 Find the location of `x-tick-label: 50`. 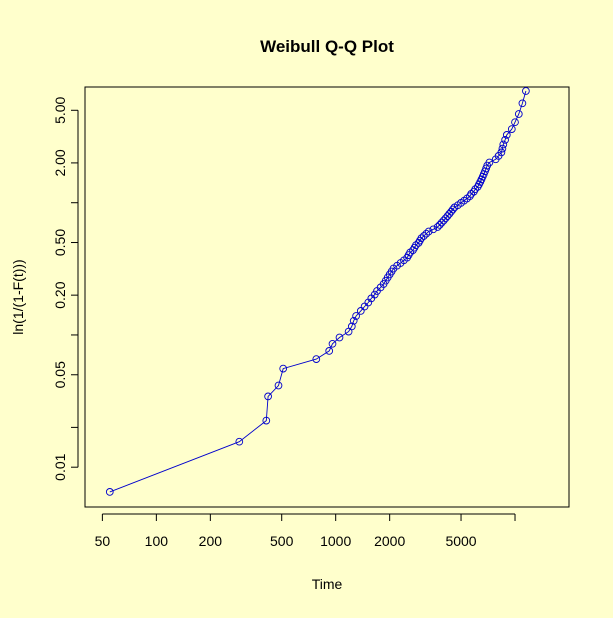

x-tick-label: 50 is located at coordinates (103, 541).